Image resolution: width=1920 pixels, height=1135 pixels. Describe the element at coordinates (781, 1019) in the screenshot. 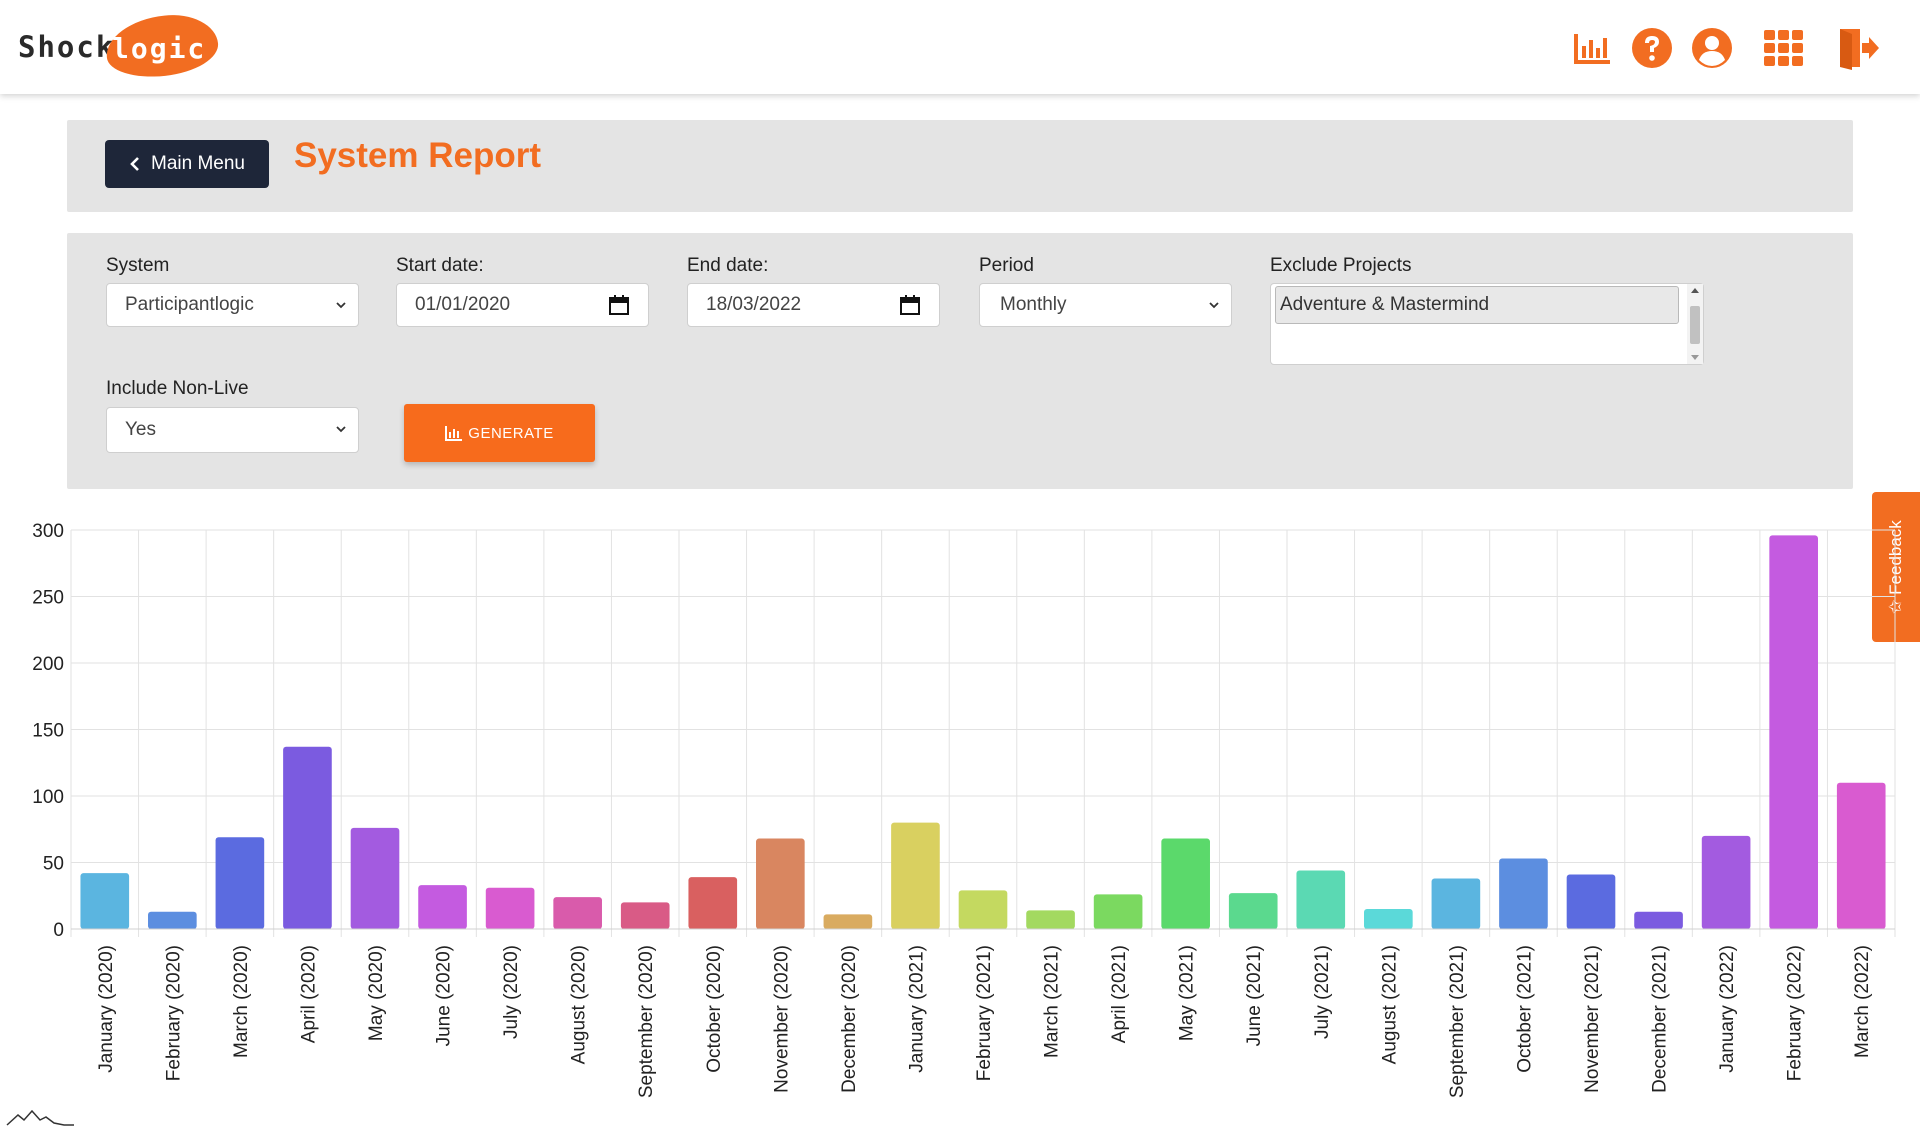

I see `x-tick-label: November (2020)` at that location.